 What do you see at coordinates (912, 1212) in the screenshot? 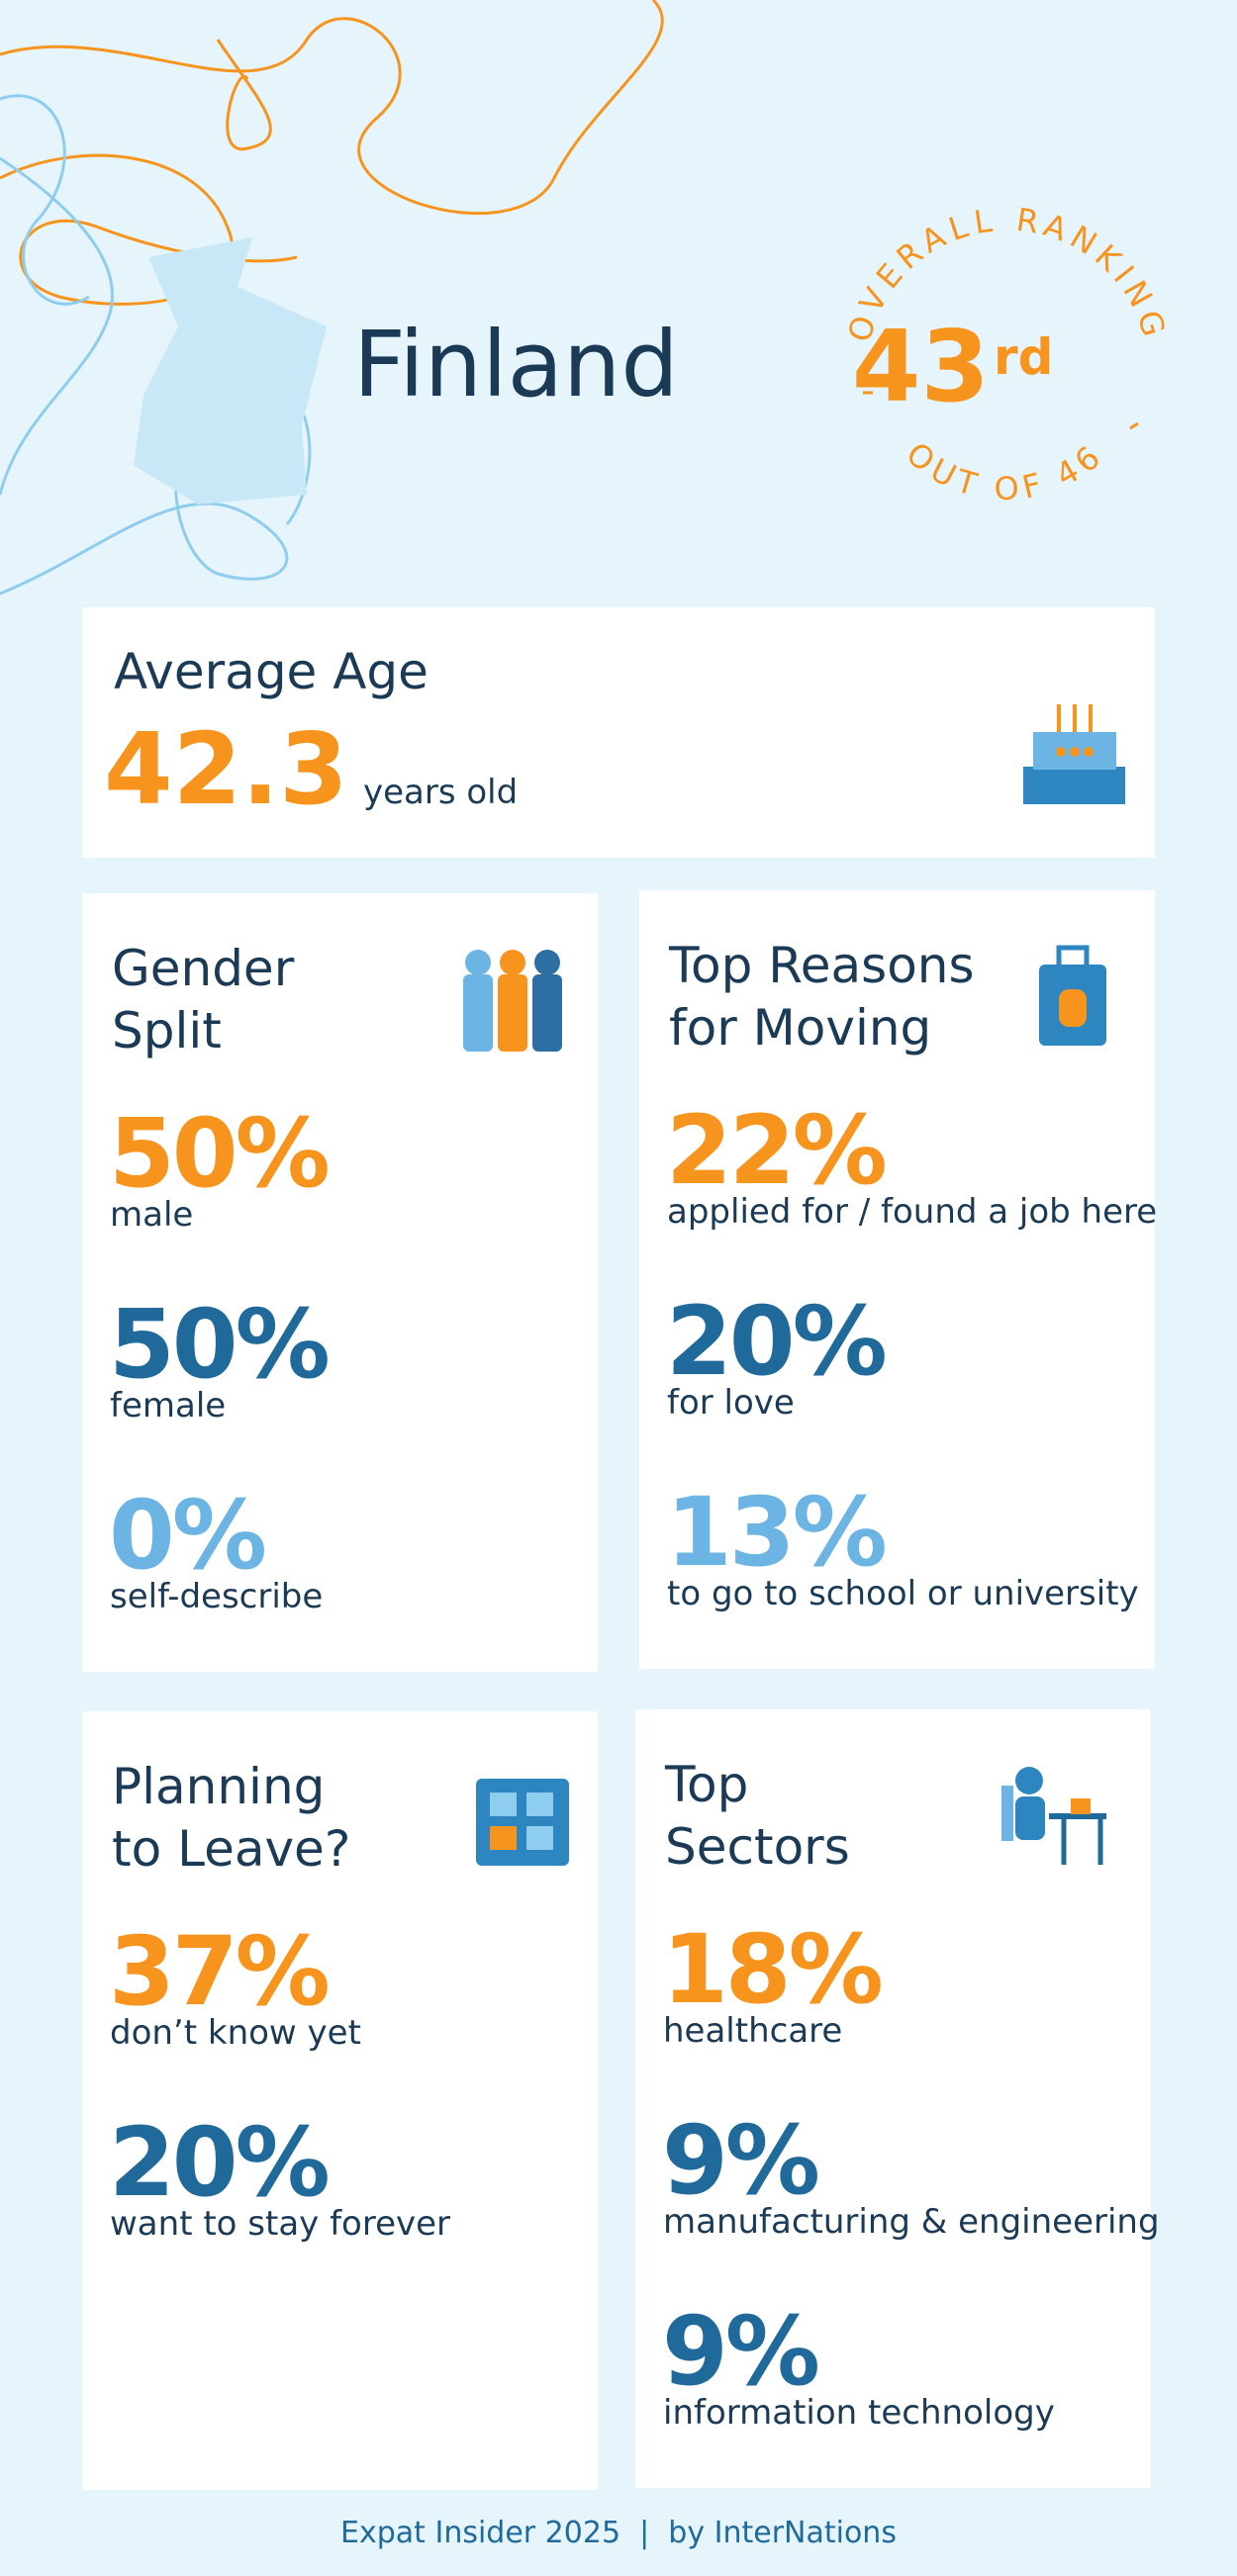
I see `stat-label: applied for / found a job here` at bounding box center [912, 1212].